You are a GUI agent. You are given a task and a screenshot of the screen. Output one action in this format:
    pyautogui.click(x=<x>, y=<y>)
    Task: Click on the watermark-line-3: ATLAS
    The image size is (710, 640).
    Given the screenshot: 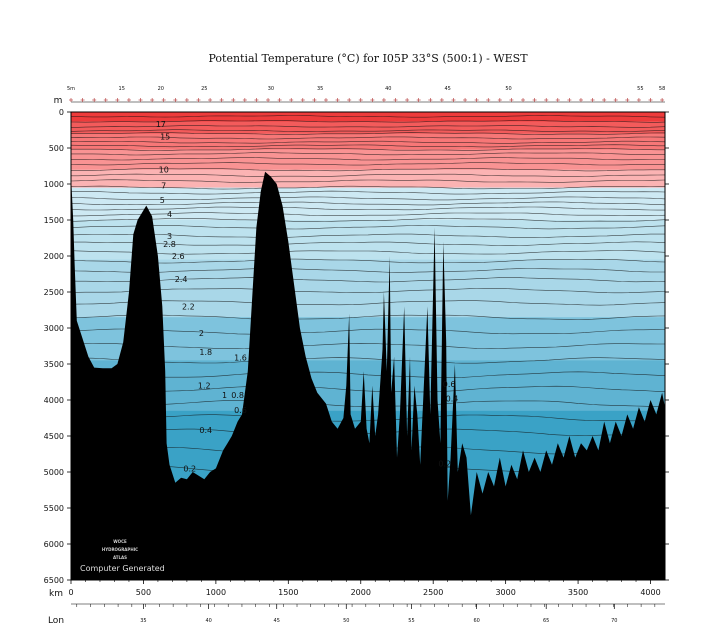 What is the action you would take?
    pyautogui.click(x=120, y=557)
    